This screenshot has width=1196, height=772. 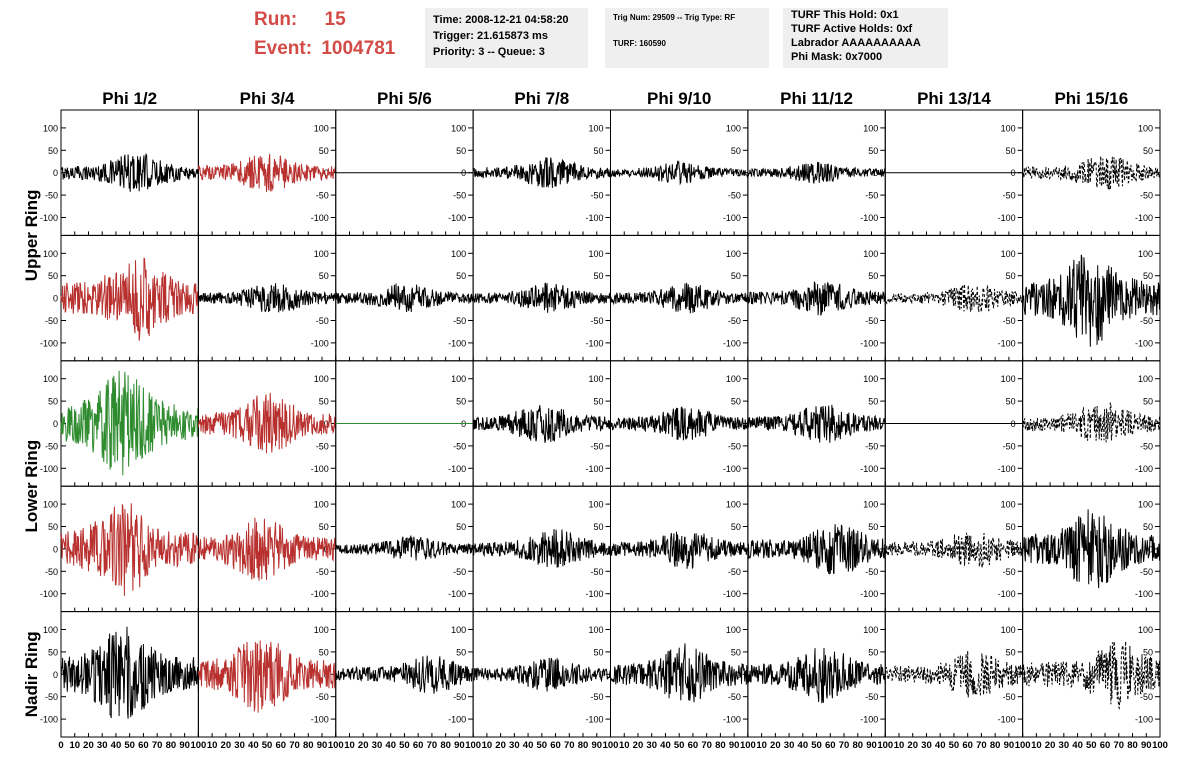 What do you see at coordinates (856, 43) in the screenshot?
I see `labrador-line: Labrador AAAAAAAAAA` at bounding box center [856, 43].